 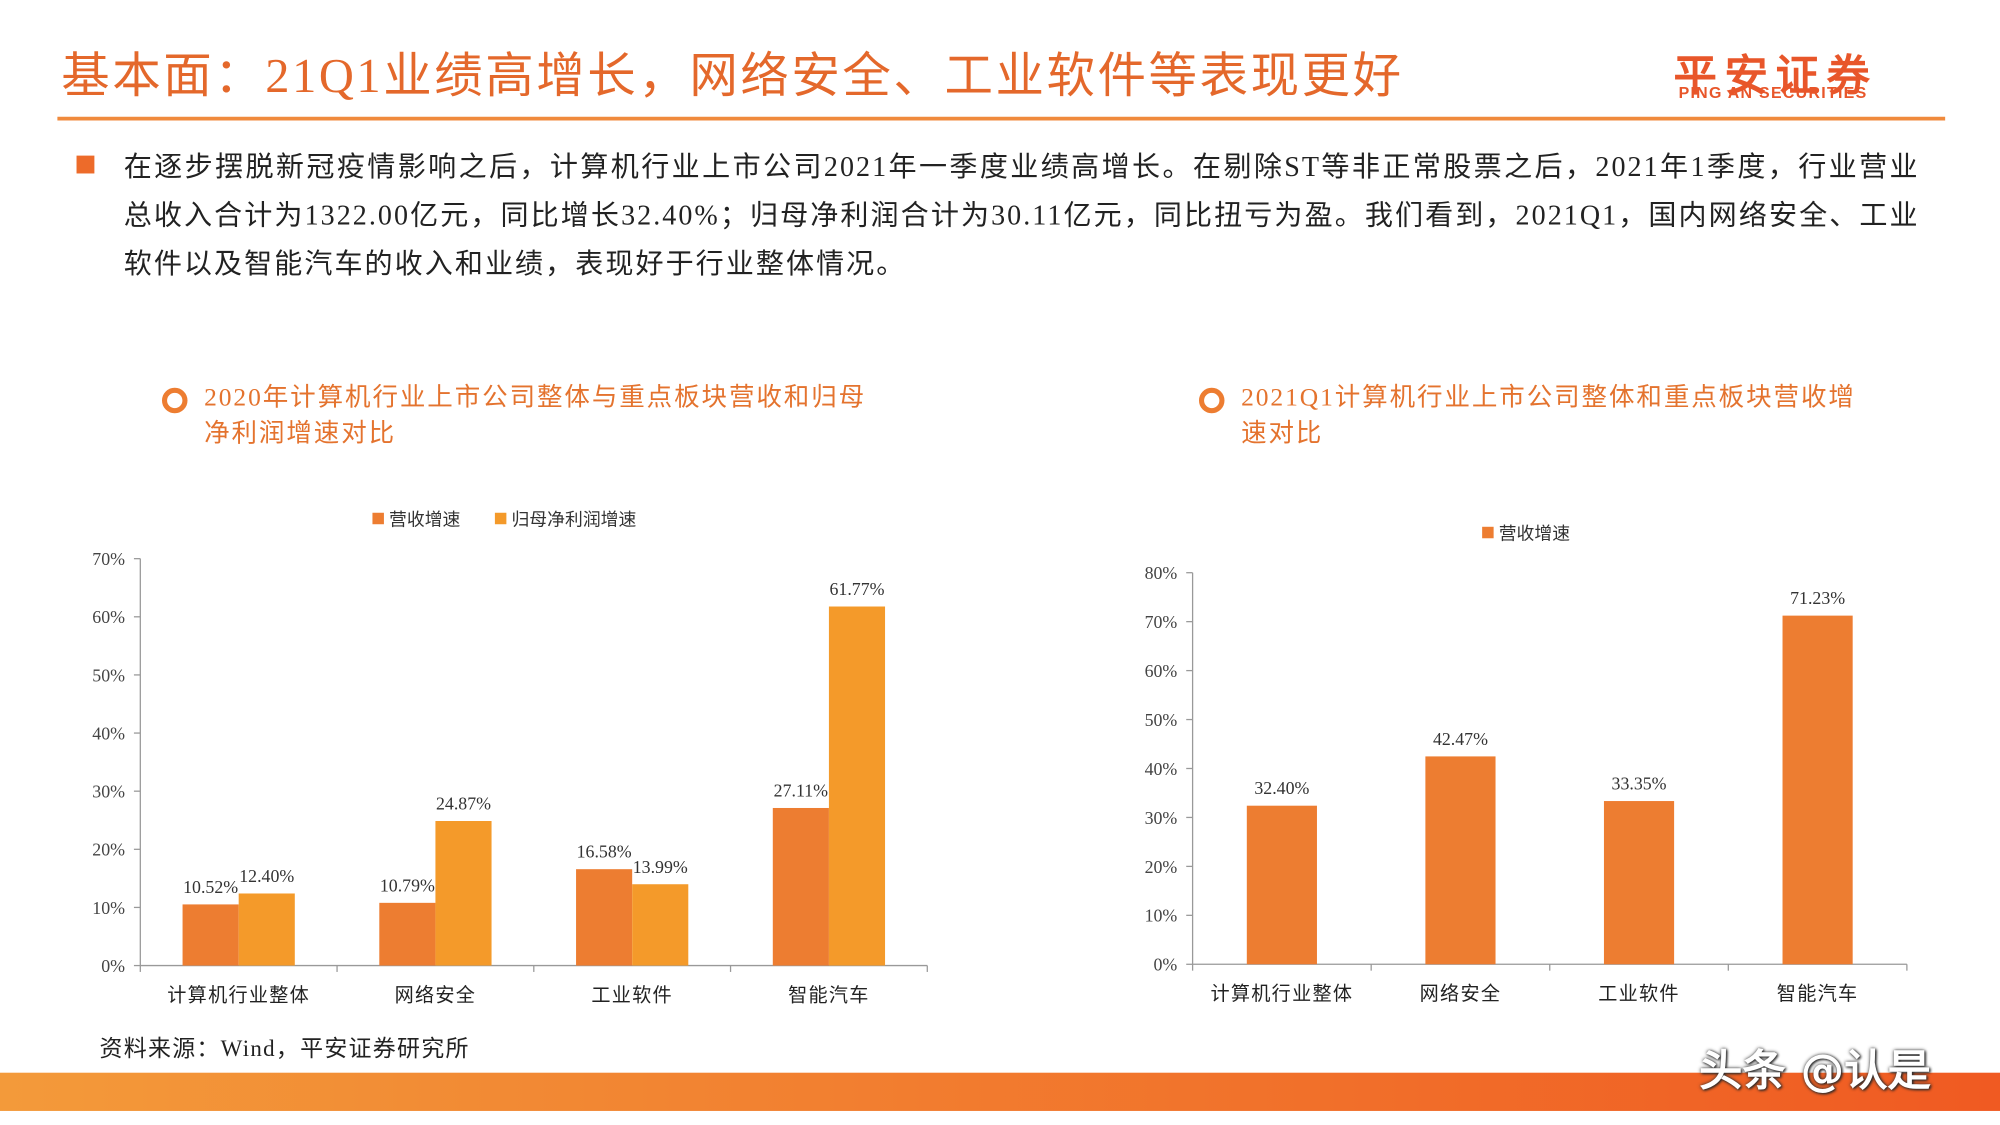 I want to click on logo-subtitle: PING AN SECURITIES, so click(x=1773, y=93).